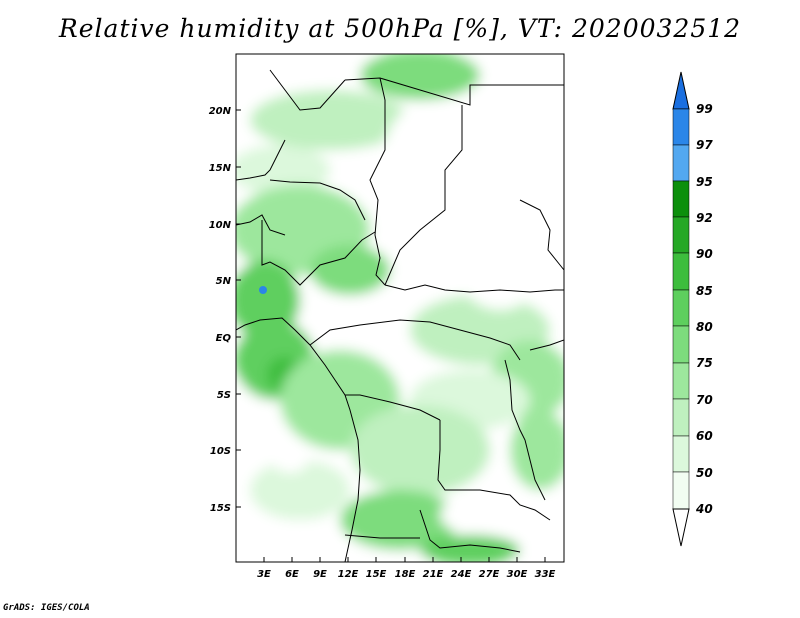 The width and height of the screenshot is (800, 618). What do you see at coordinates (704, 363) in the screenshot?
I see `colorbar-label: 75` at bounding box center [704, 363].